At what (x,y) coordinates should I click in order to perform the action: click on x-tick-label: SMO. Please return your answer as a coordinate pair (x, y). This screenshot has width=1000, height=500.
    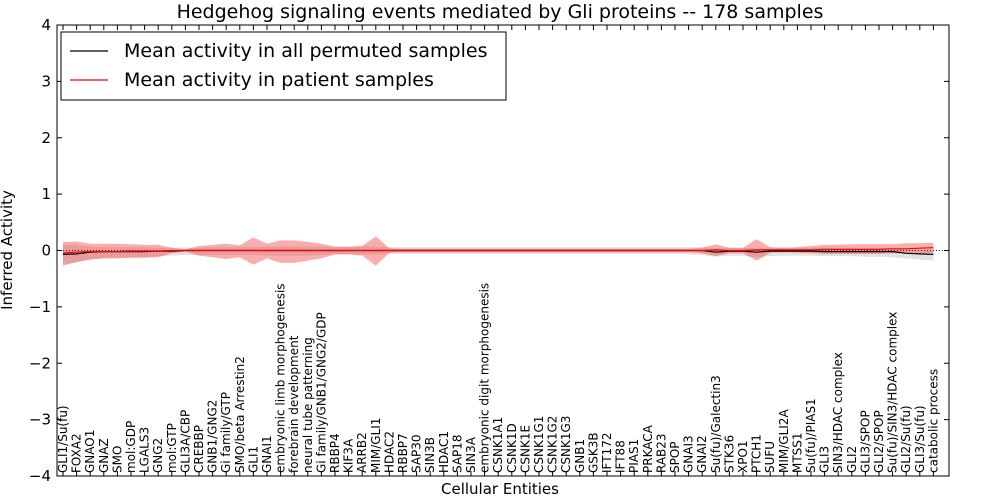
    Looking at the image, I should click on (117, 459).